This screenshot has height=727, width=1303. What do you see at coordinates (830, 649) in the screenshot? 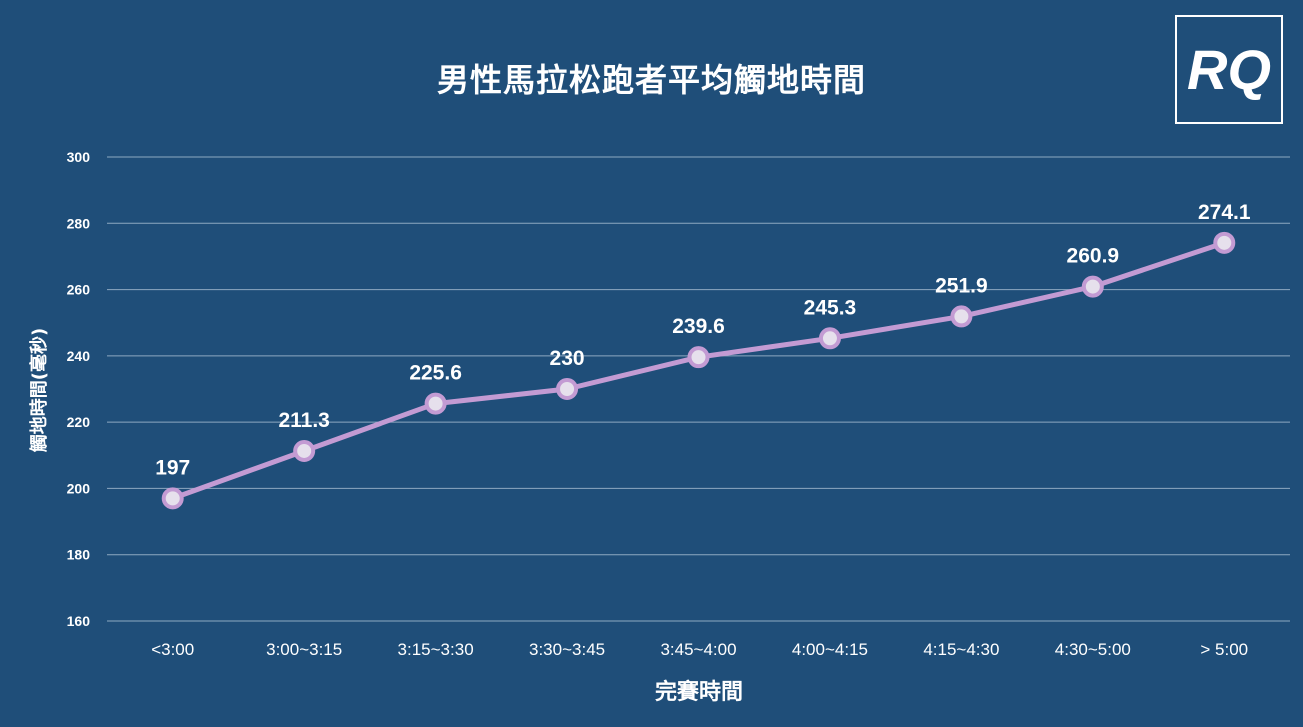
I see `x-tick-label: 4:00~4:15` at bounding box center [830, 649].